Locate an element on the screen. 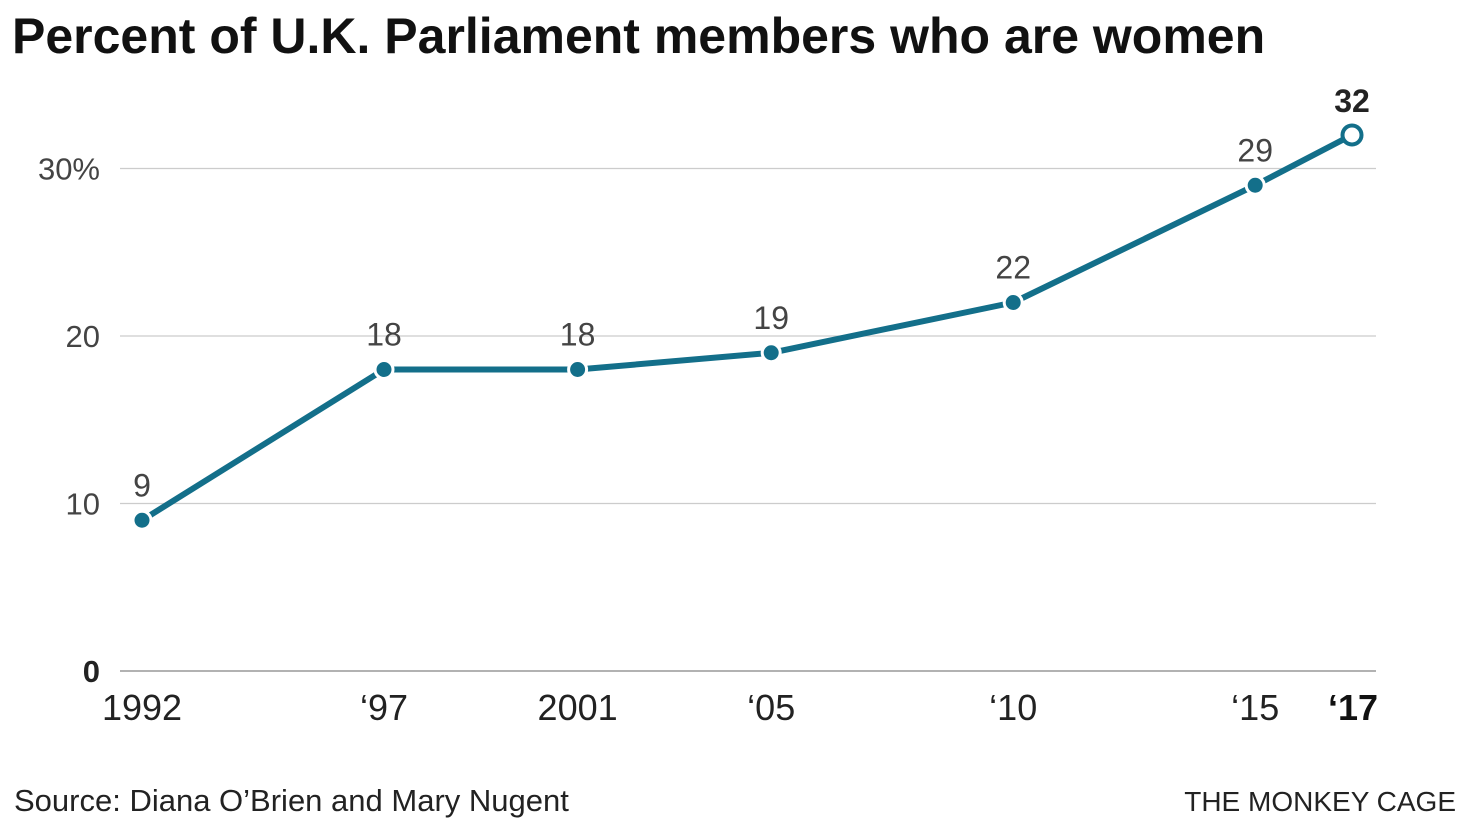 The width and height of the screenshot is (1484, 830). data-label: 29 is located at coordinates (1255, 150).